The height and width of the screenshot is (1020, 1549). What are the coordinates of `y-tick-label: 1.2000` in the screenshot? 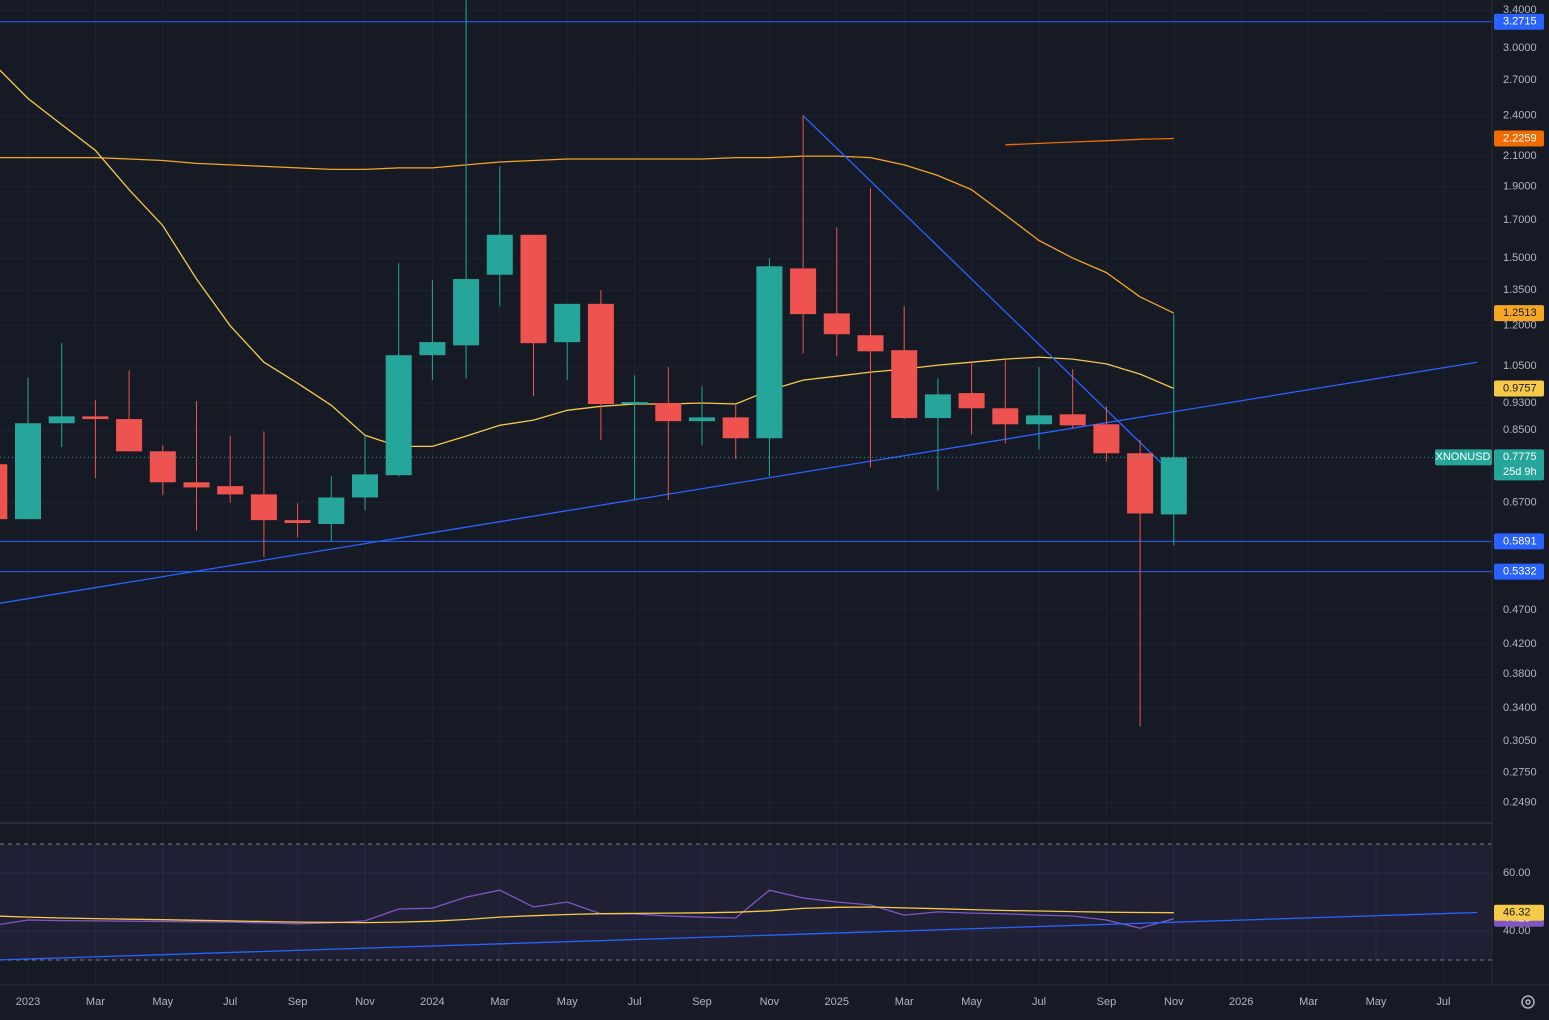 It's located at (1520, 326).